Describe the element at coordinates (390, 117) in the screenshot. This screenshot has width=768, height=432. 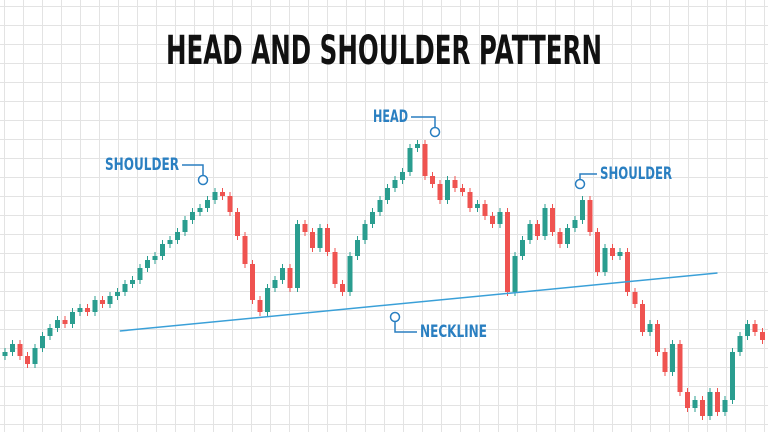
I see `annotation: HEAD` at that location.